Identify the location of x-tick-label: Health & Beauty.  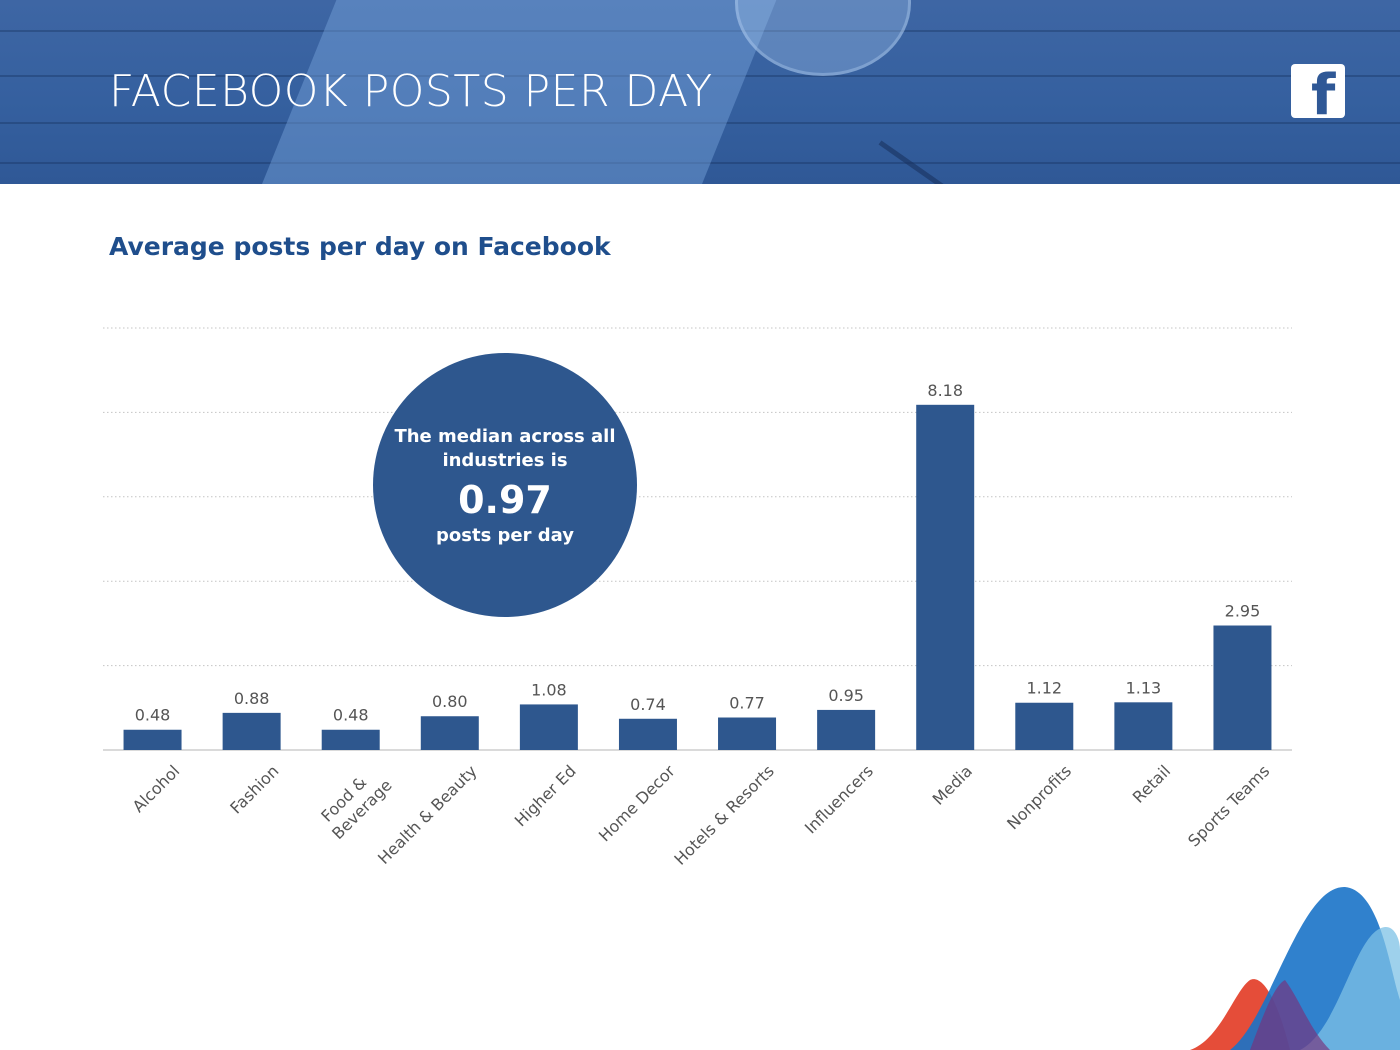
(427, 814).